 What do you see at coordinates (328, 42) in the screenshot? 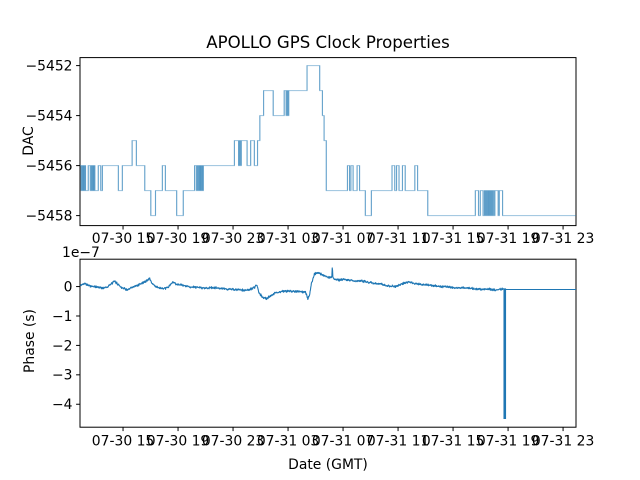
I see `plot-title: APOLLO GPS Clock Properties` at bounding box center [328, 42].